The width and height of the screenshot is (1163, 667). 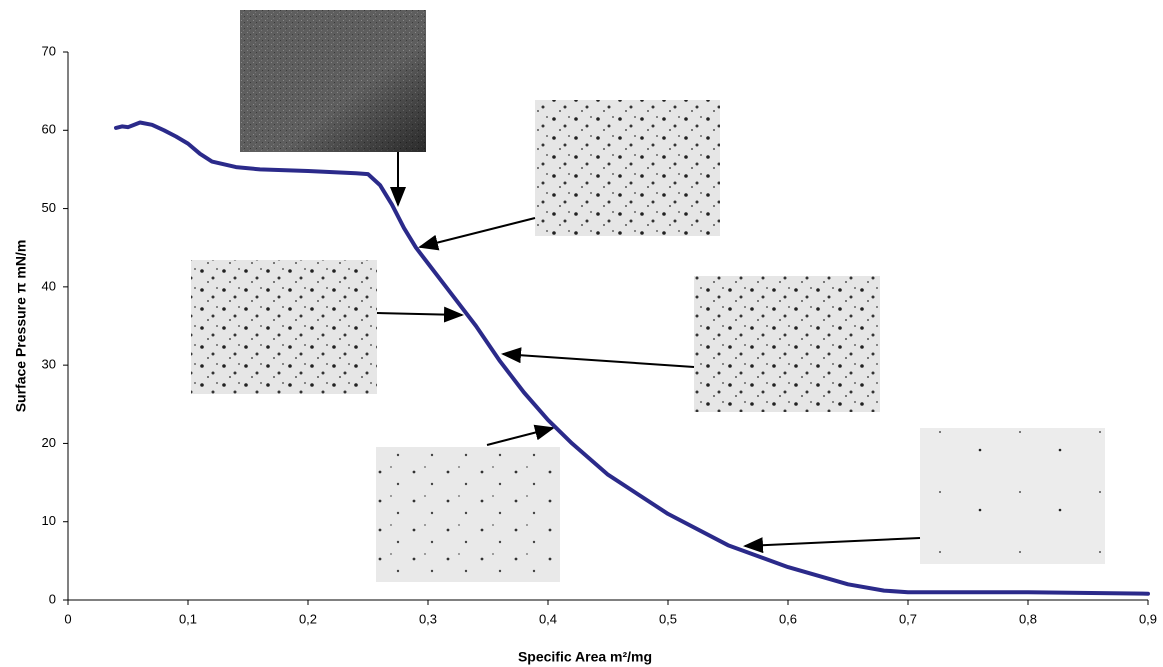 What do you see at coordinates (668, 618) in the screenshot?
I see `x-tick-label: 0,5` at bounding box center [668, 618].